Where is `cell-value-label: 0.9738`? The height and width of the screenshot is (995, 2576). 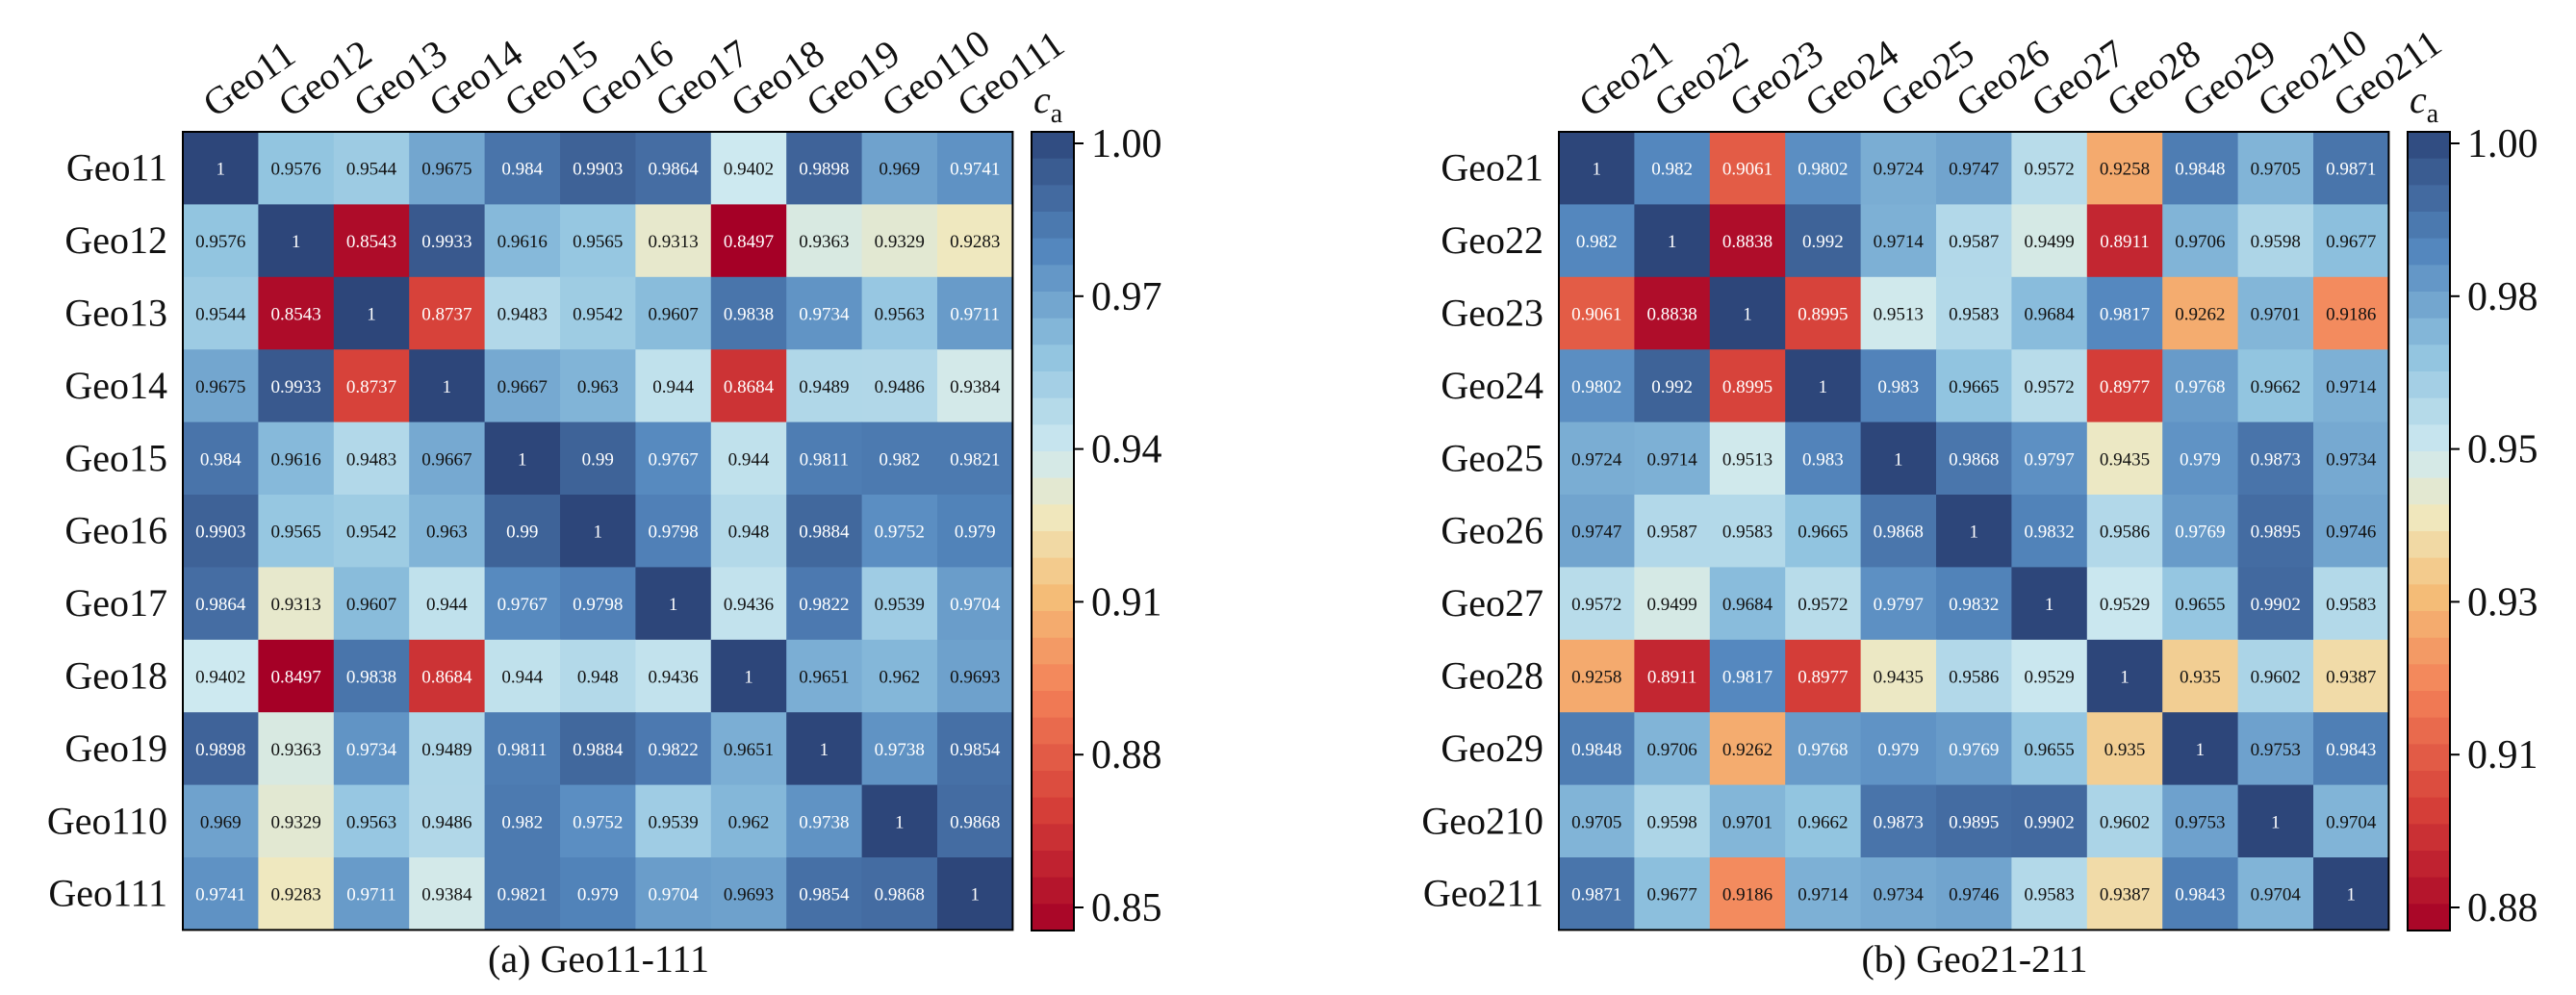
cell-value-label: 0.9738 is located at coordinates (900, 750).